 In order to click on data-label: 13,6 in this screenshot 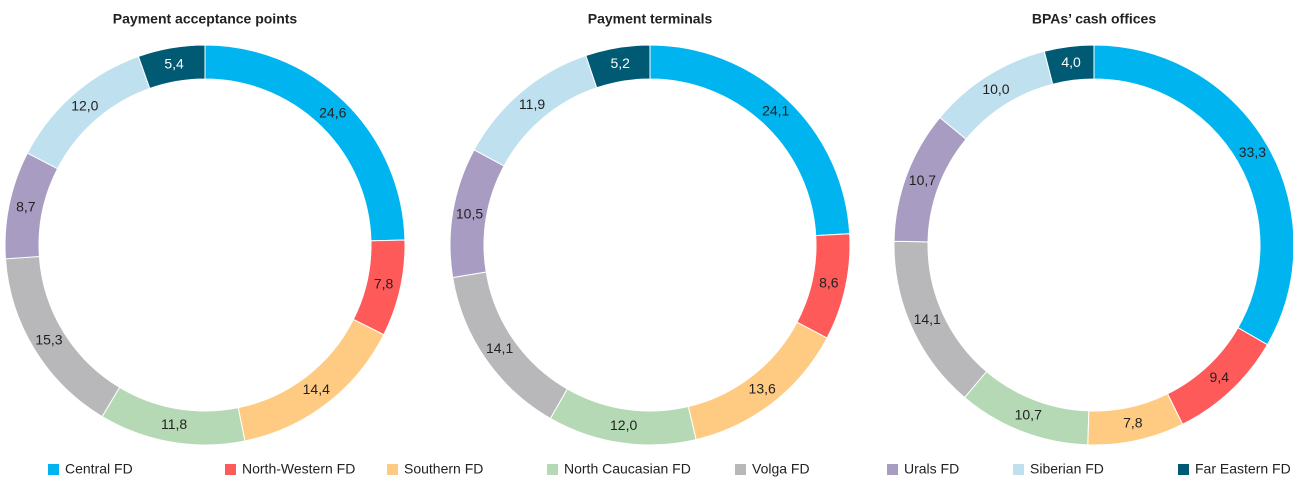, I will do `click(762, 388)`.